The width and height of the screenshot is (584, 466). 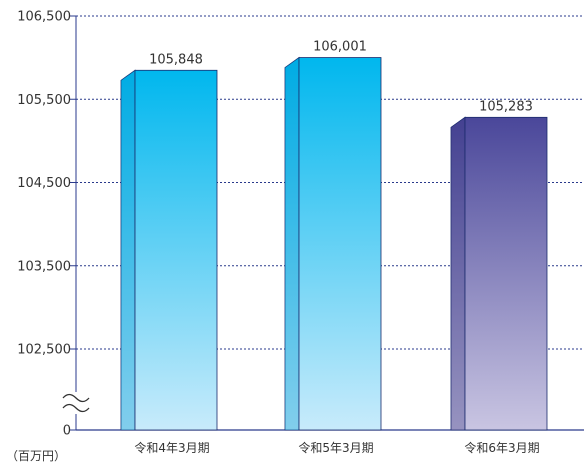 What do you see at coordinates (171, 447) in the screenshot?
I see `category-label: 令和4年3月期` at bounding box center [171, 447].